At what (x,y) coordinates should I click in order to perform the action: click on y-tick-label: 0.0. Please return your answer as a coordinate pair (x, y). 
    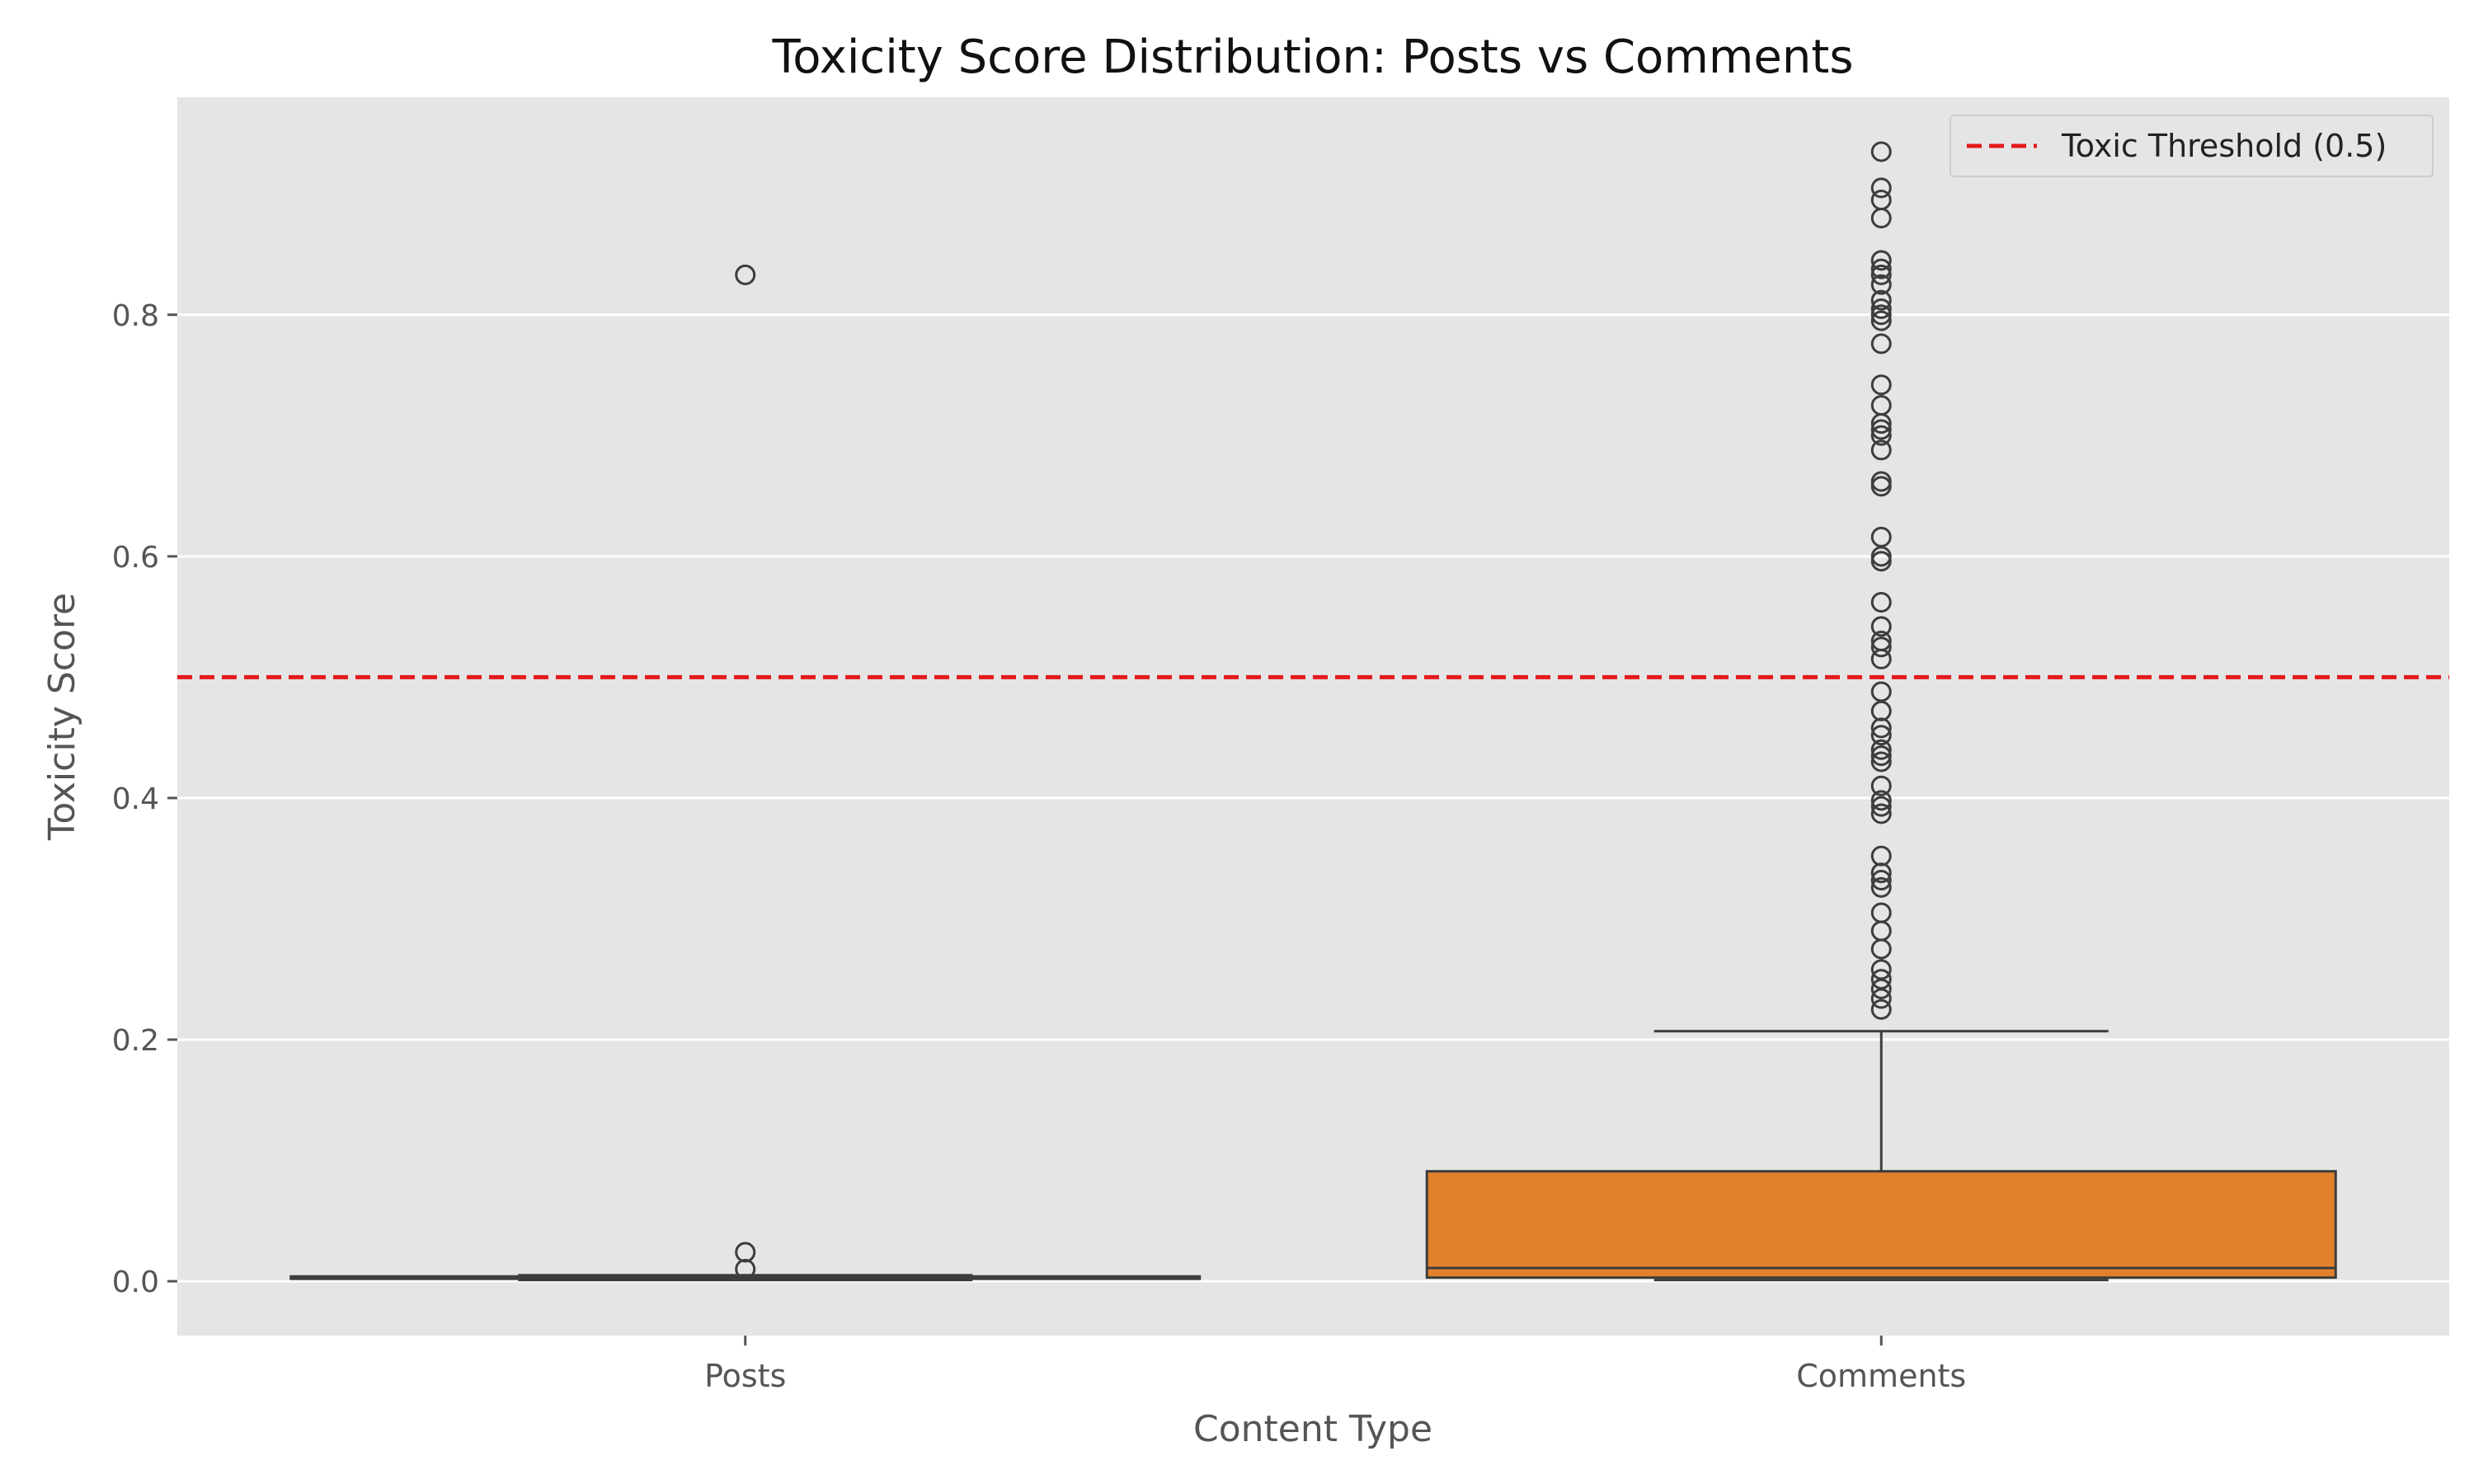
    Looking at the image, I should click on (135, 1282).